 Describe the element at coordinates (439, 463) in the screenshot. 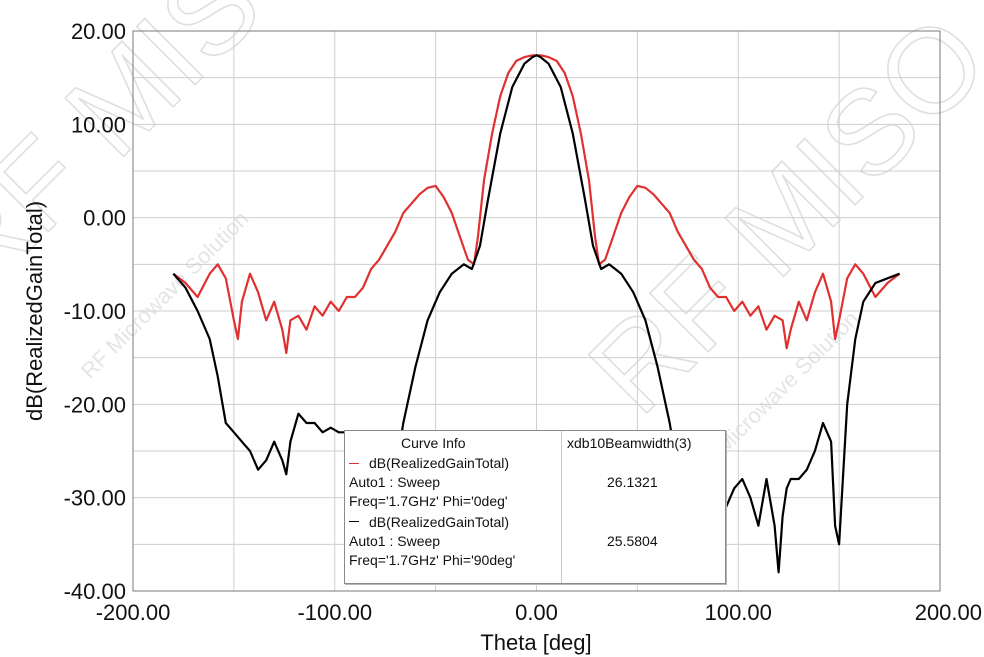

I see `legend-entry-1-name: dB(RealizedGainTotal)` at that location.